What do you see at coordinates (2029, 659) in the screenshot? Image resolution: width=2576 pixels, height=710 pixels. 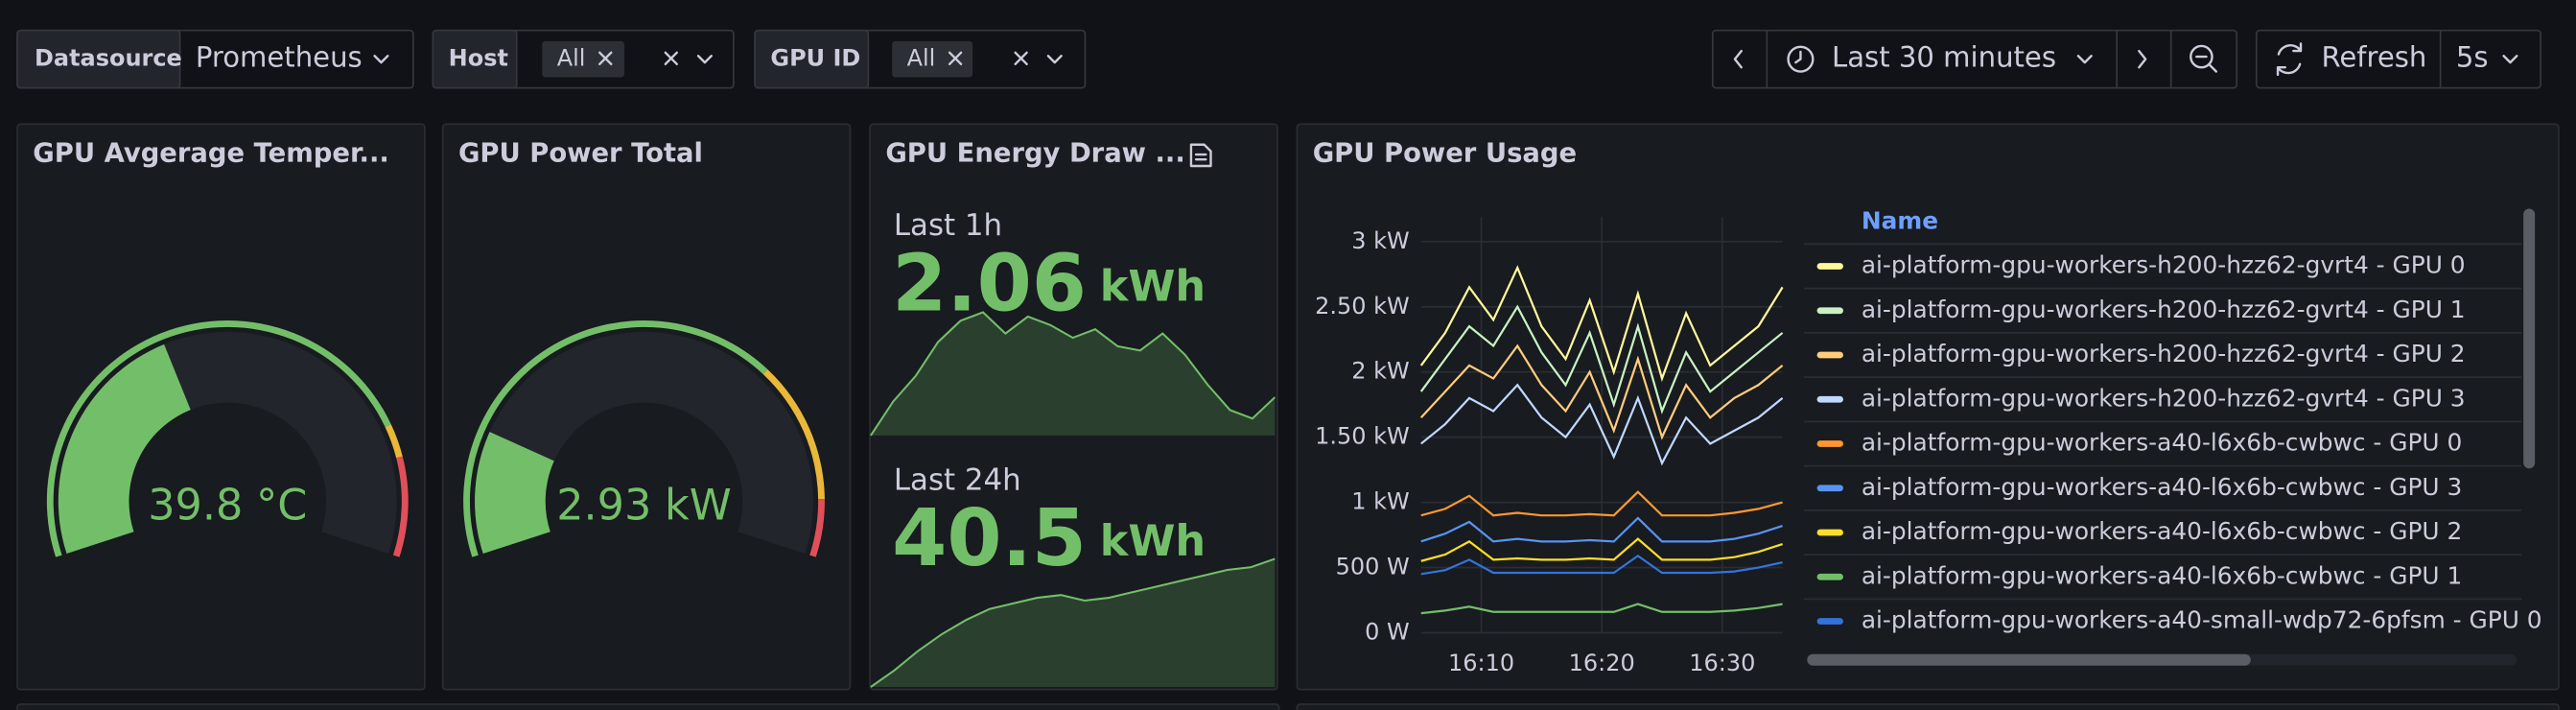 I see `legend-hscroll` at bounding box center [2029, 659].